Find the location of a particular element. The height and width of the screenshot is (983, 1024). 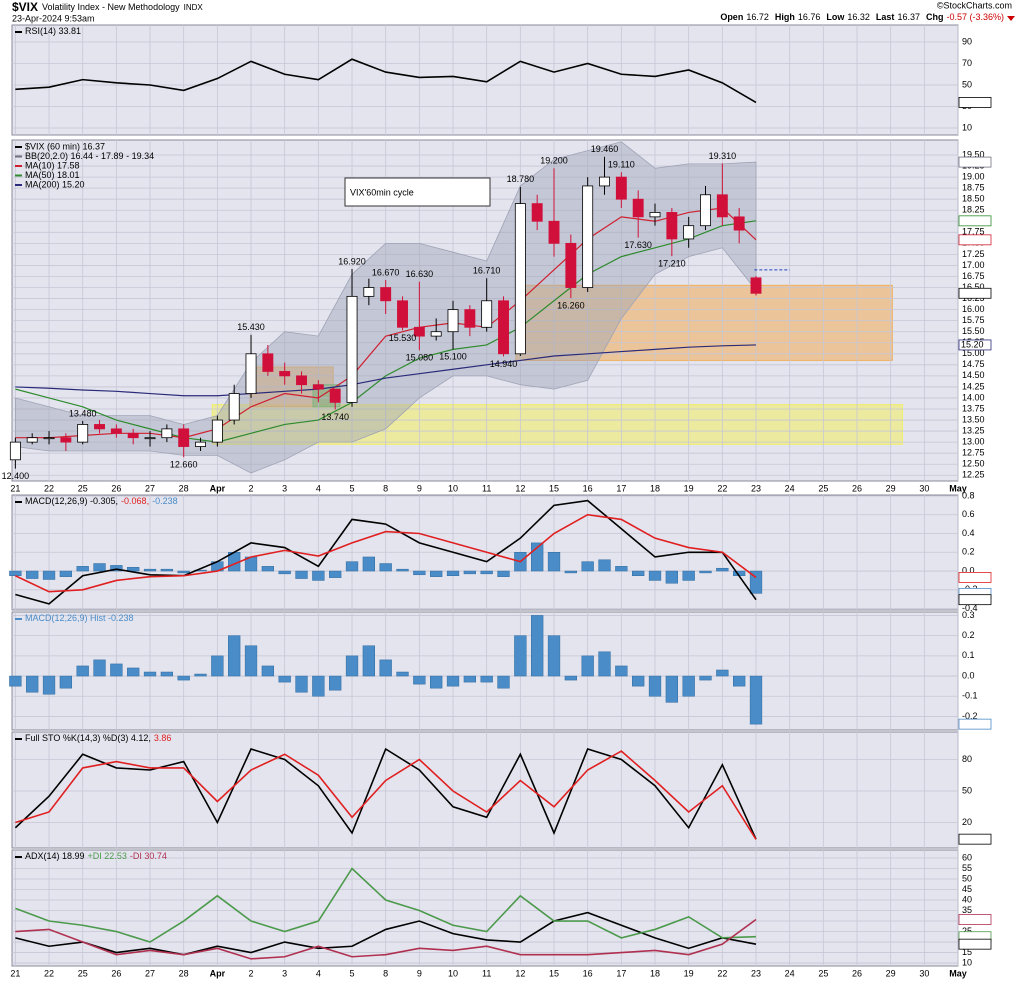

y-tick-label: 50 is located at coordinates (967, 878).